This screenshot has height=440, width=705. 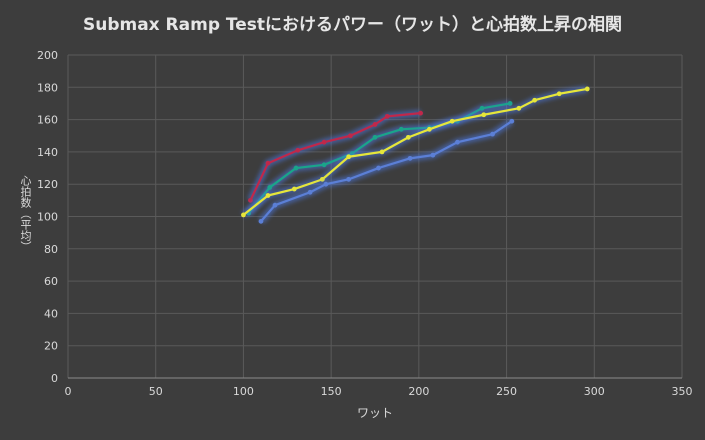 I want to click on x-tick-label: 200, so click(x=418, y=391).